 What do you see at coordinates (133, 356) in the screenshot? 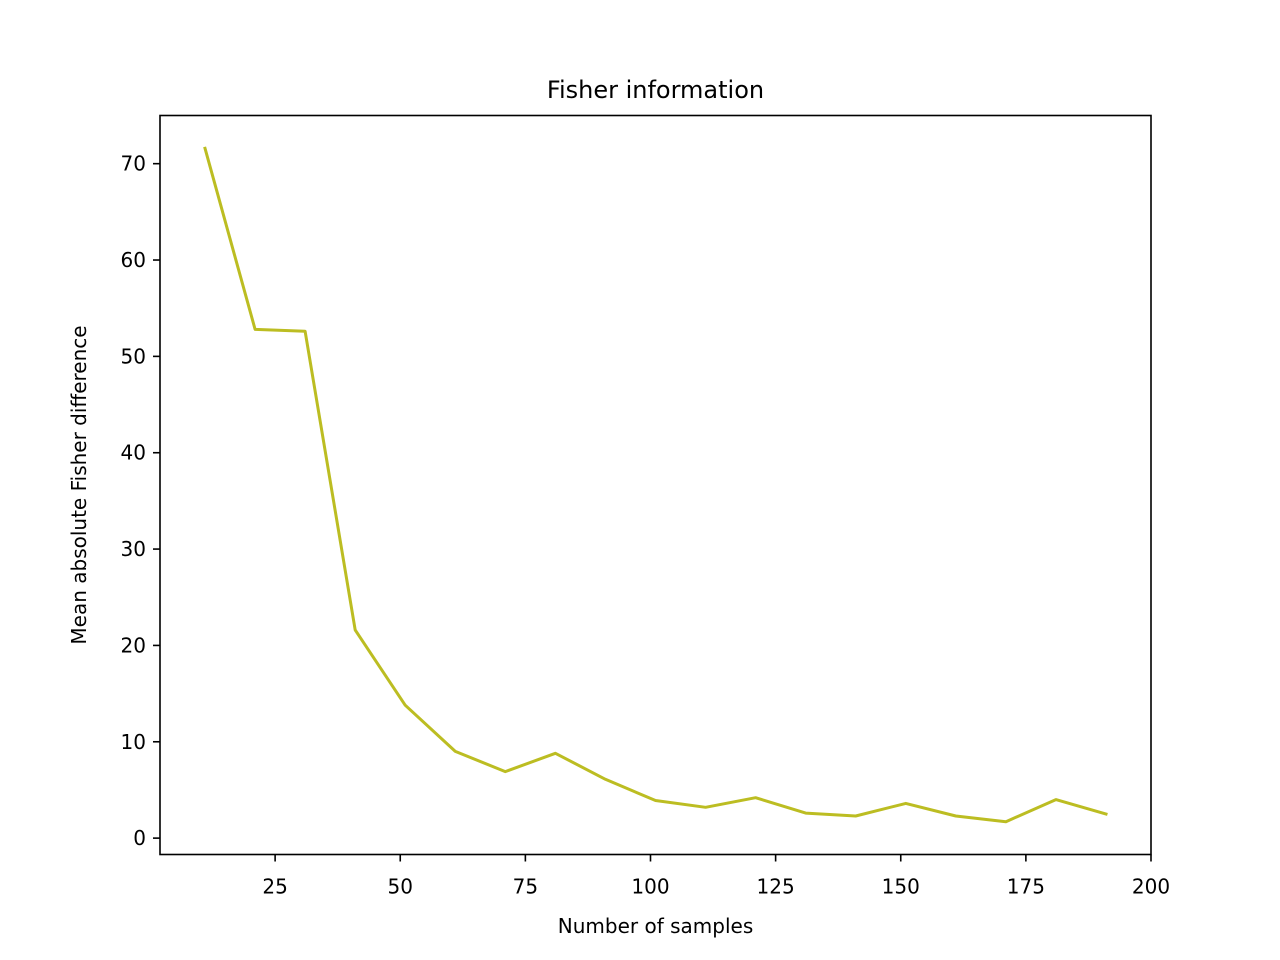
I see `y-tick-label: 50` at bounding box center [133, 356].